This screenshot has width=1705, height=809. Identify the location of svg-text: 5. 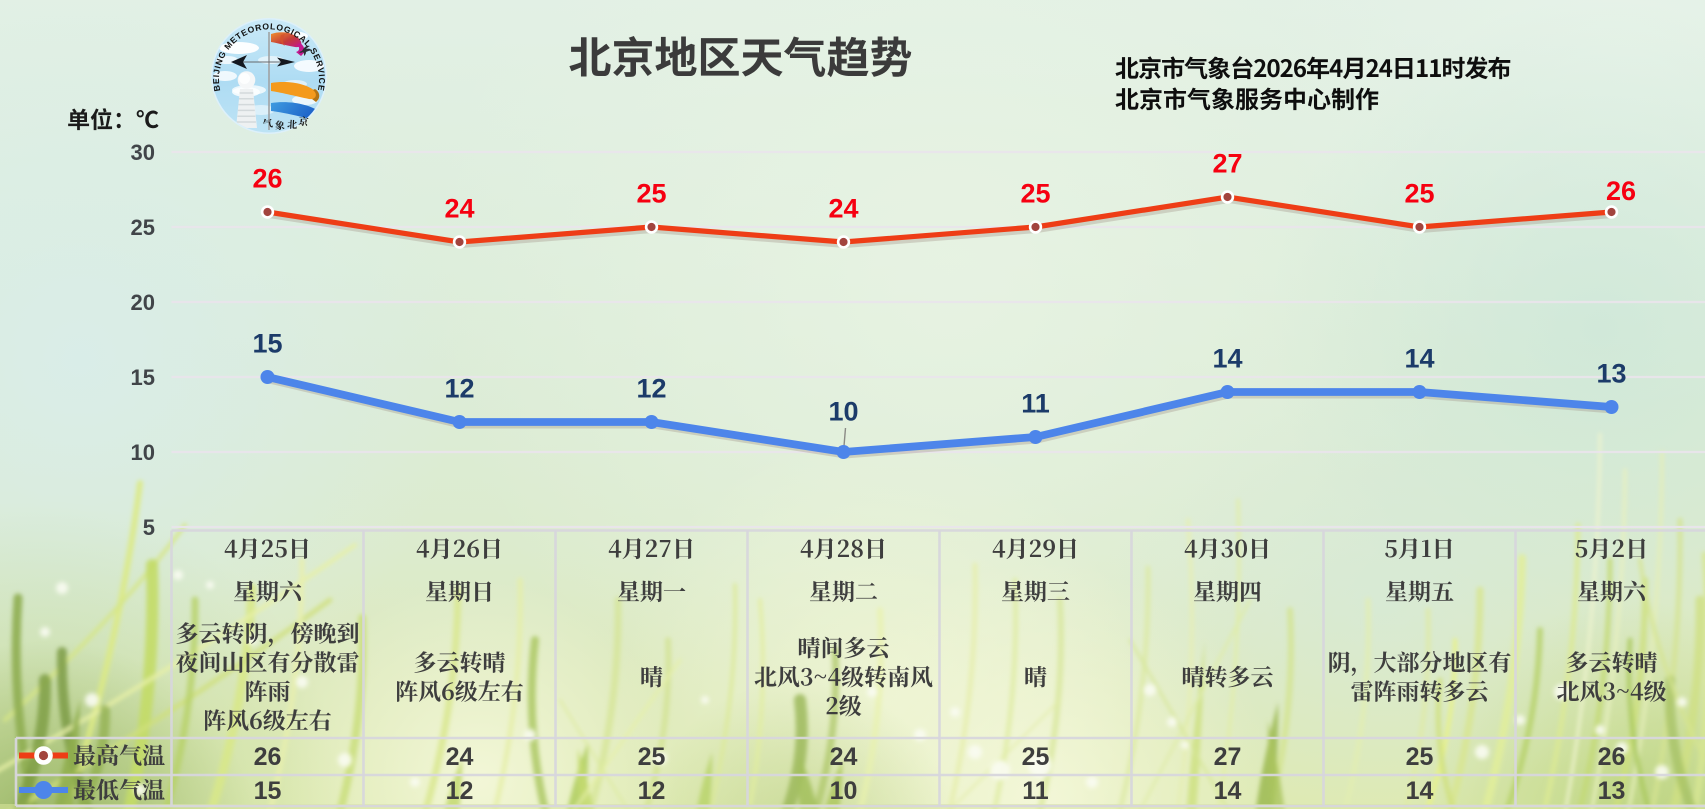
(149, 527).